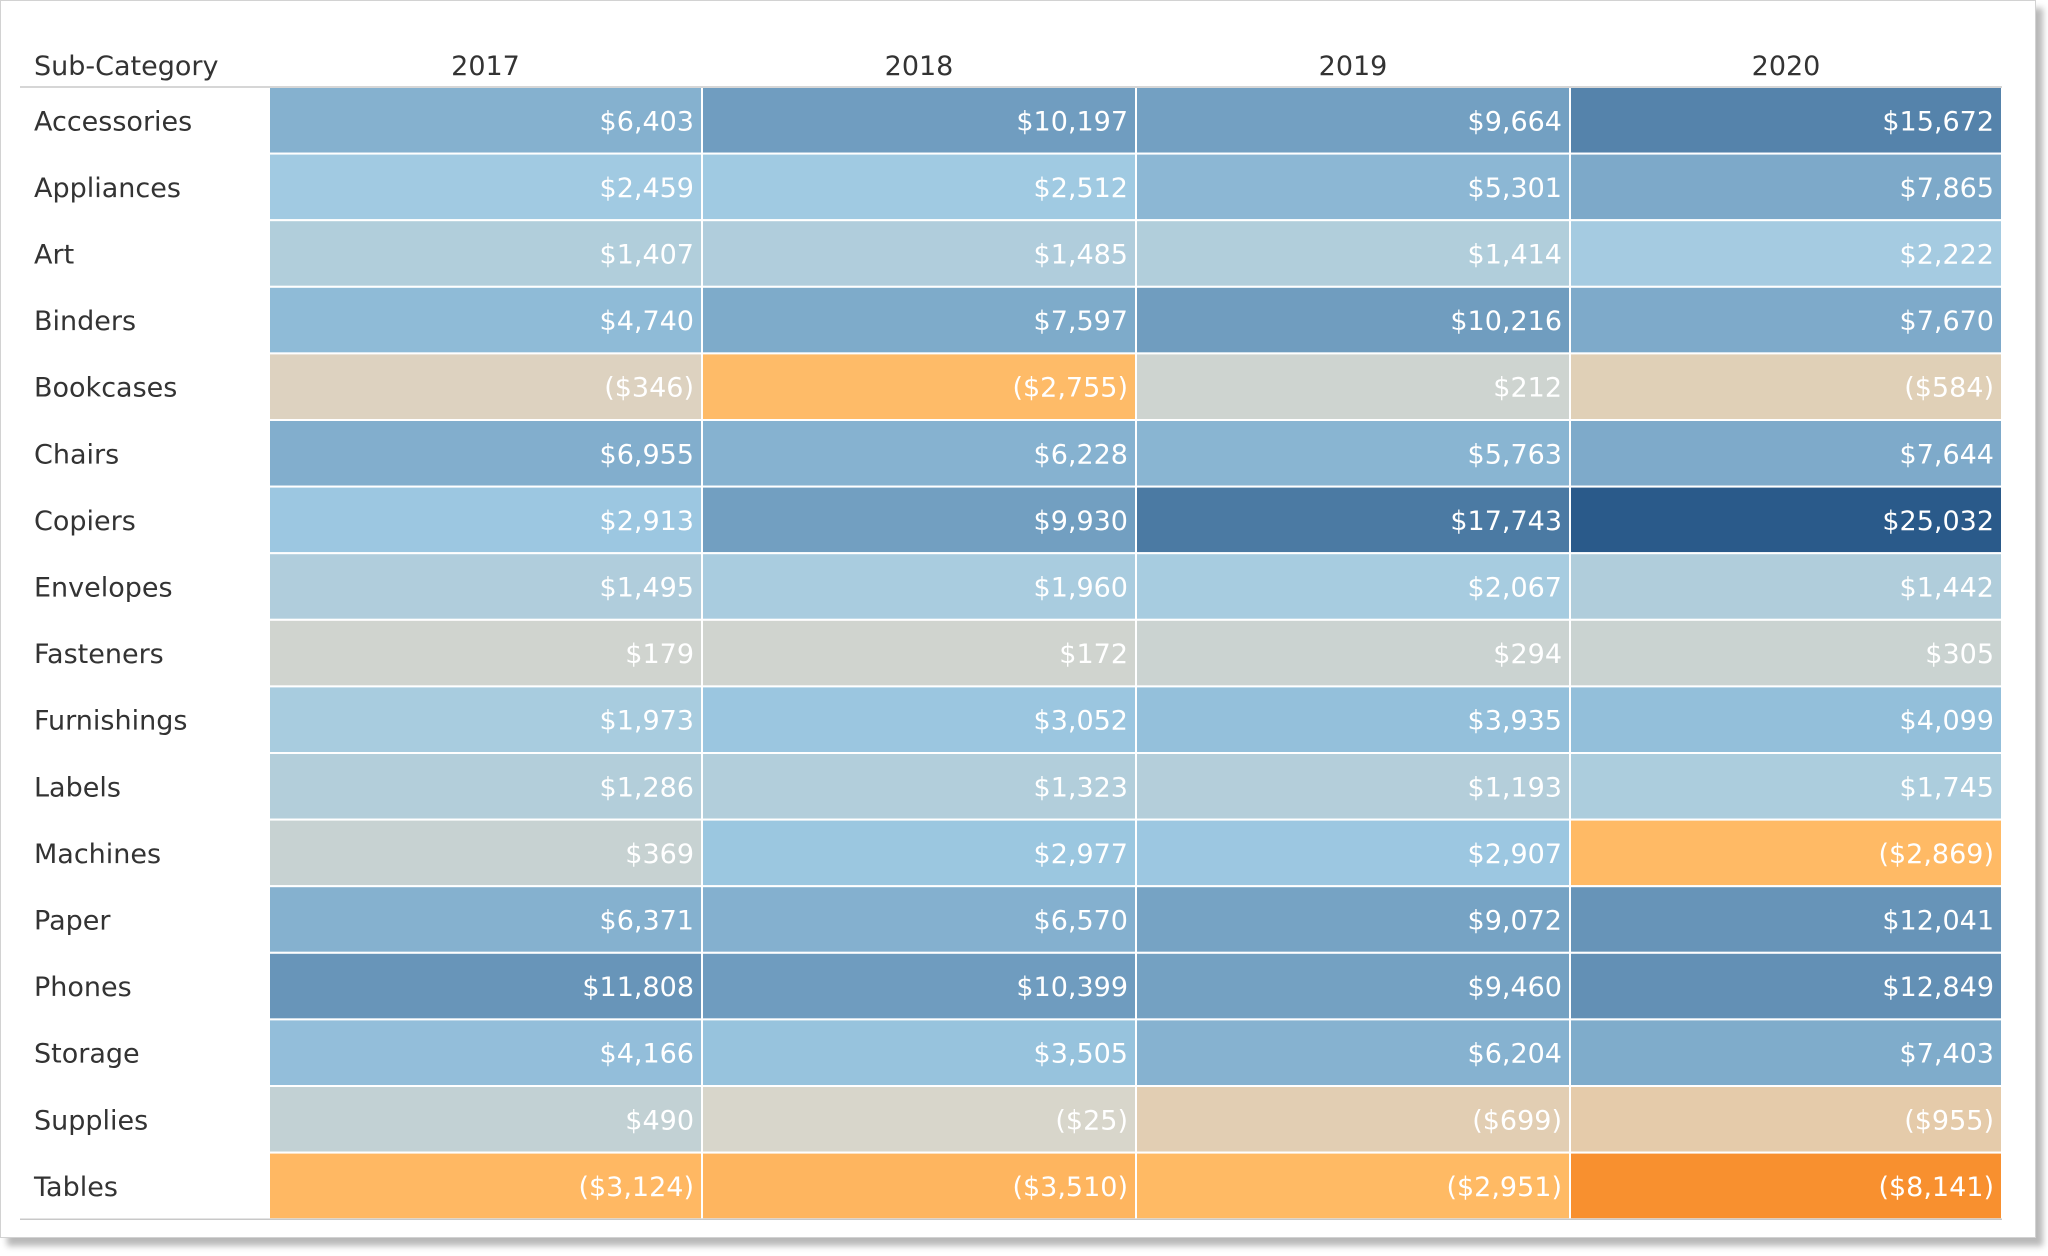 This screenshot has height=1256, width=2048. I want to click on cell-value-fasteners-2017: $179, so click(659, 654).